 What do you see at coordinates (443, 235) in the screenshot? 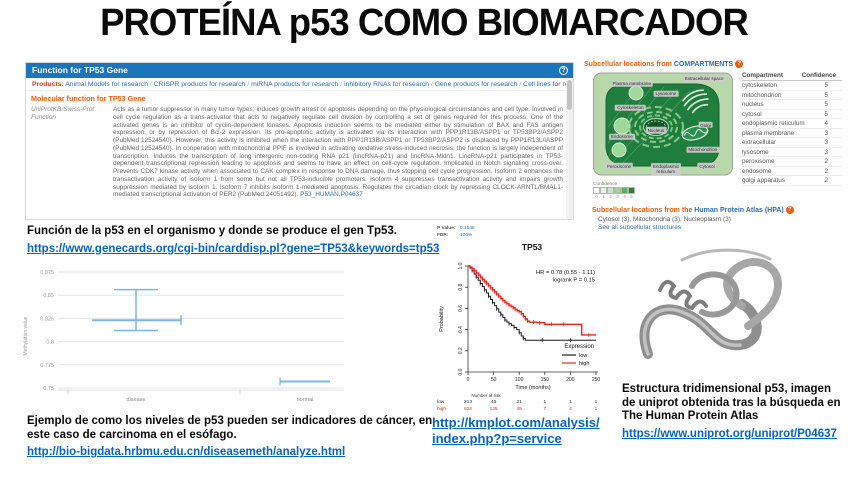
I see `stat-label: FDR:` at bounding box center [443, 235].